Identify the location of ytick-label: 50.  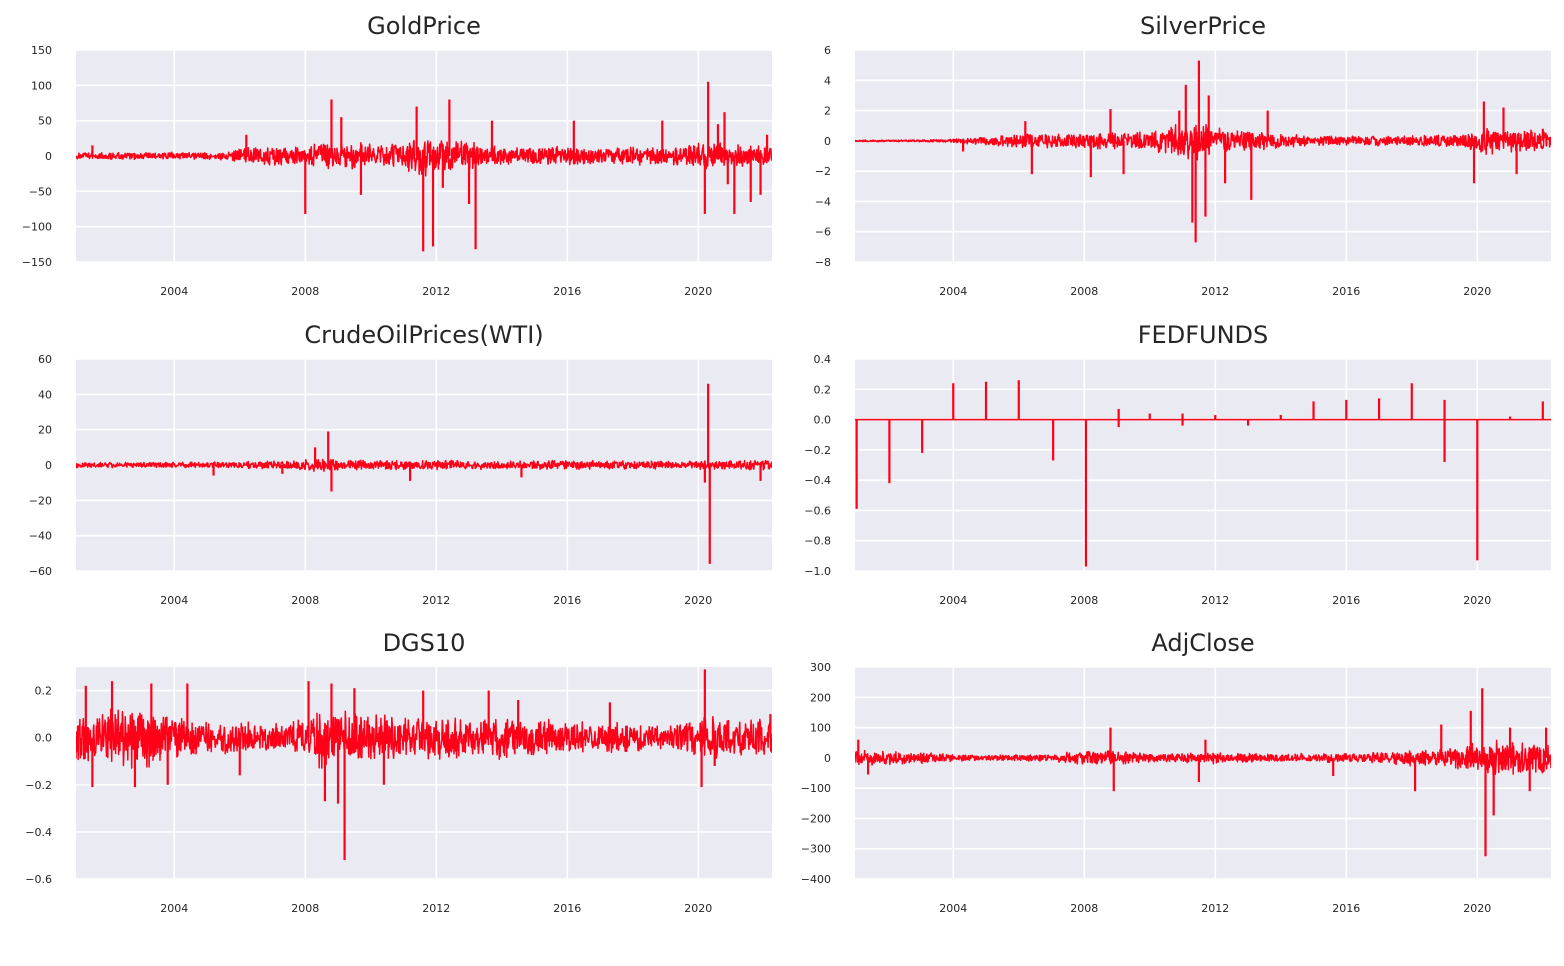
(45, 121).